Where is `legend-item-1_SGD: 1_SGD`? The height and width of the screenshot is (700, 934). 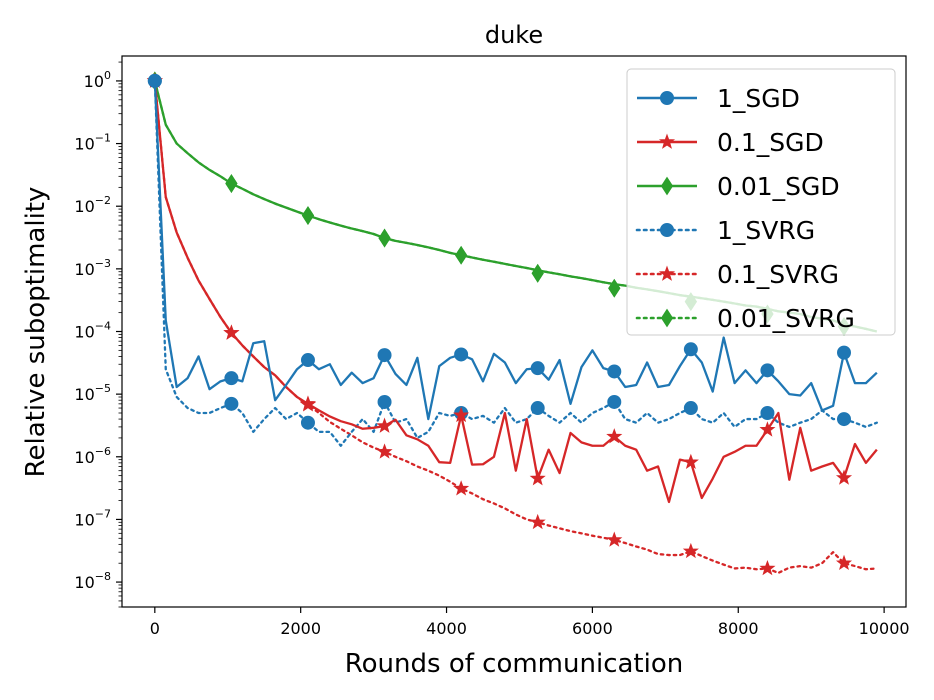
legend-item-1_SGD: 1_SGD is located at coordinates (718, 98).